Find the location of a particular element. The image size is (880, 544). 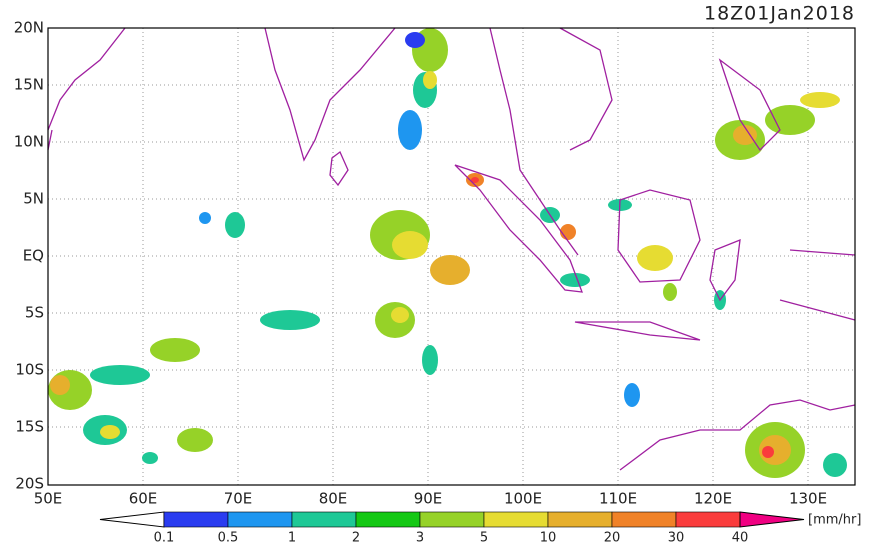

map-title: 18Z01Jan2018 is located at coordinates (779, 14).